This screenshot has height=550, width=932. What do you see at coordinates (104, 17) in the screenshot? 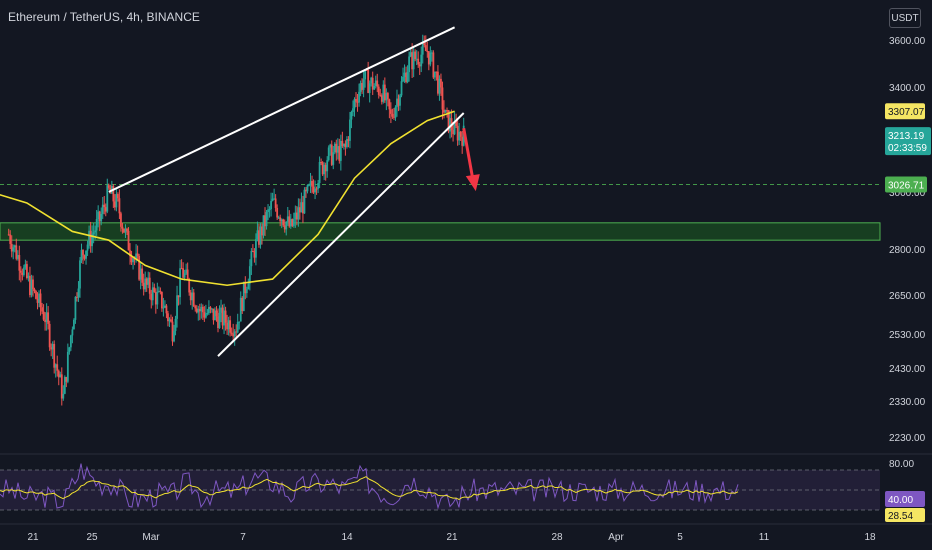
I see `chart-title: Ethereum / TetherUS, 4h, BINANCE` at bounding box center [104, 17].